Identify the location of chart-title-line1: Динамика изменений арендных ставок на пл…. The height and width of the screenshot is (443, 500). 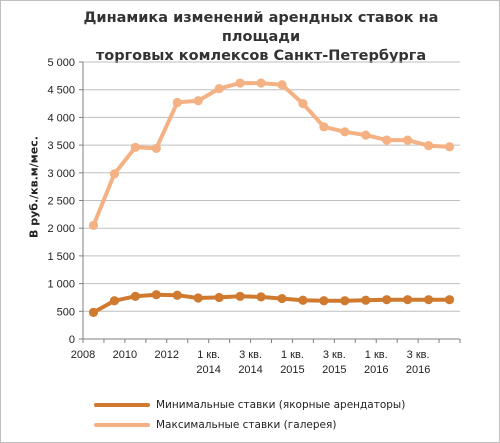
(261, 27).